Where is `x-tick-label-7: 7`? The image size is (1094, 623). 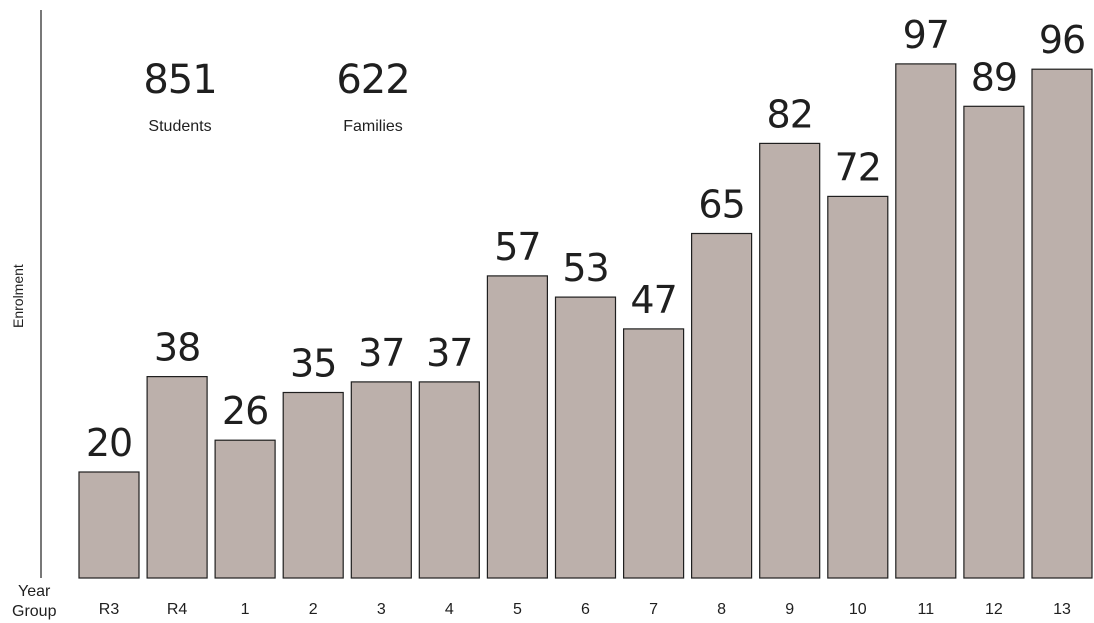 x-tick-label-7: 7 is located at coordinates (653, 609).